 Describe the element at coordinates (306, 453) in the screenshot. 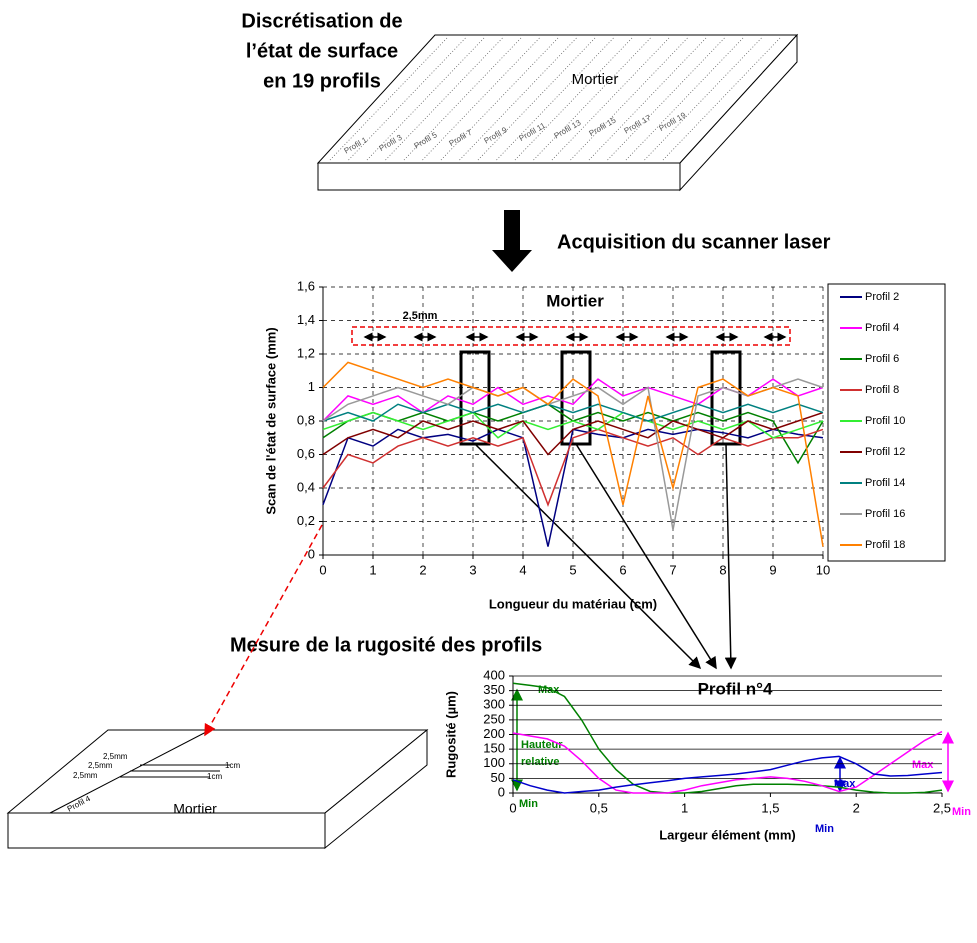

I see `y-tick-label: 0,6` at that location.